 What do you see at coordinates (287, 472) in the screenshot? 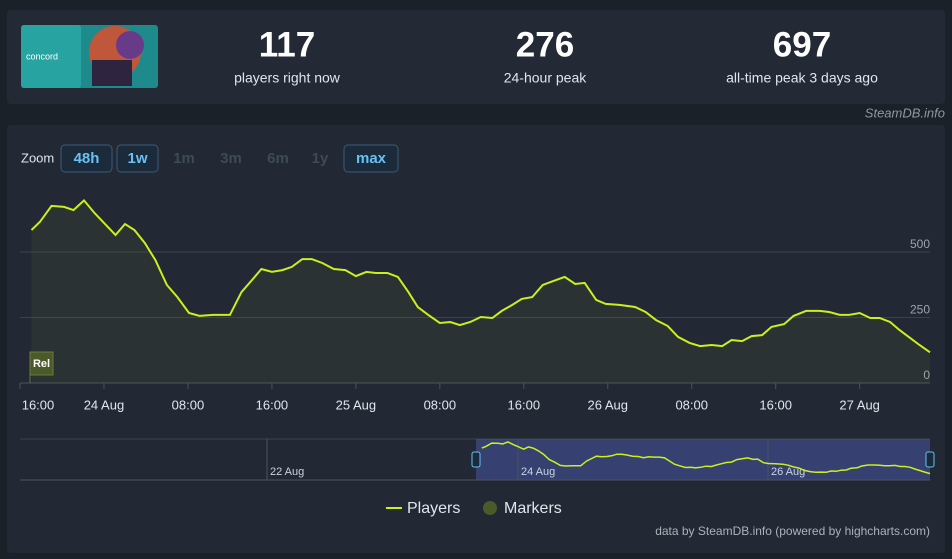
I see `navigator-label: 22 Aug` at bounding box center [287, 472].